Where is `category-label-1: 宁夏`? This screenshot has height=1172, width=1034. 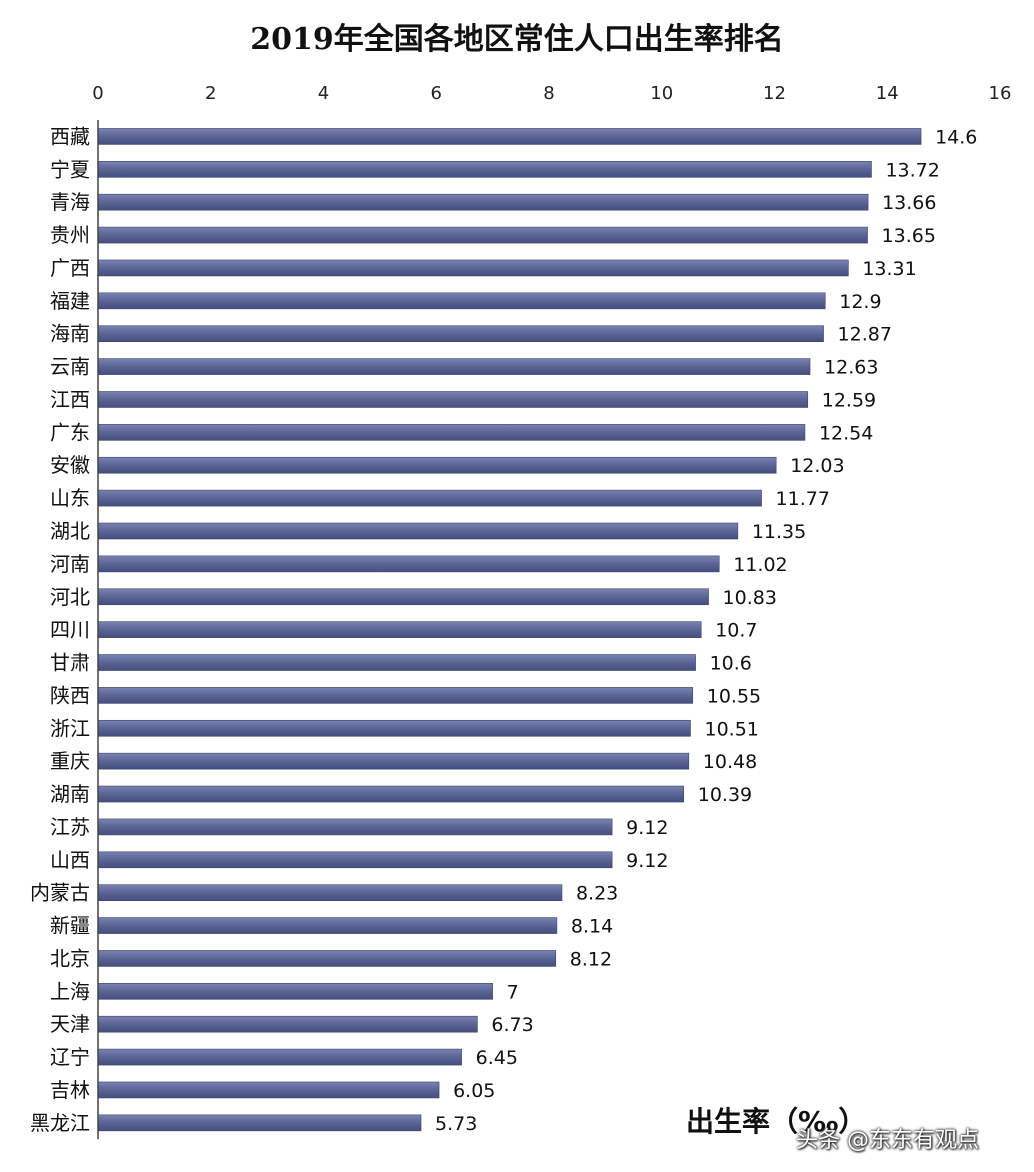
category-label-1: 宁夏 is located at coordinates (70, 169).